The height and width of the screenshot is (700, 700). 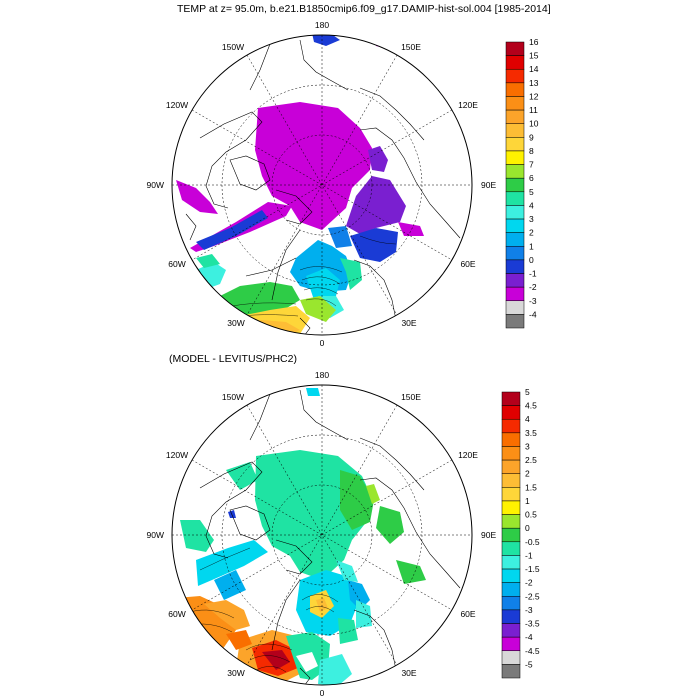 What do you see at coordinates (235, 673) in the screenshot?
I see `lon-label-30w: 30W` at bounding box center [235, 673].